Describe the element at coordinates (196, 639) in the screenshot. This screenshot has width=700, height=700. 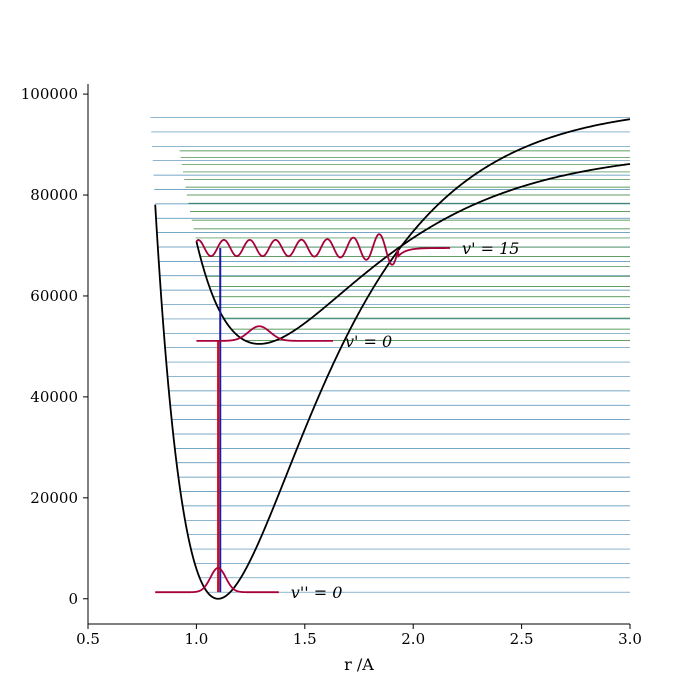
I see `x-tick-label: 1.0` at that location.